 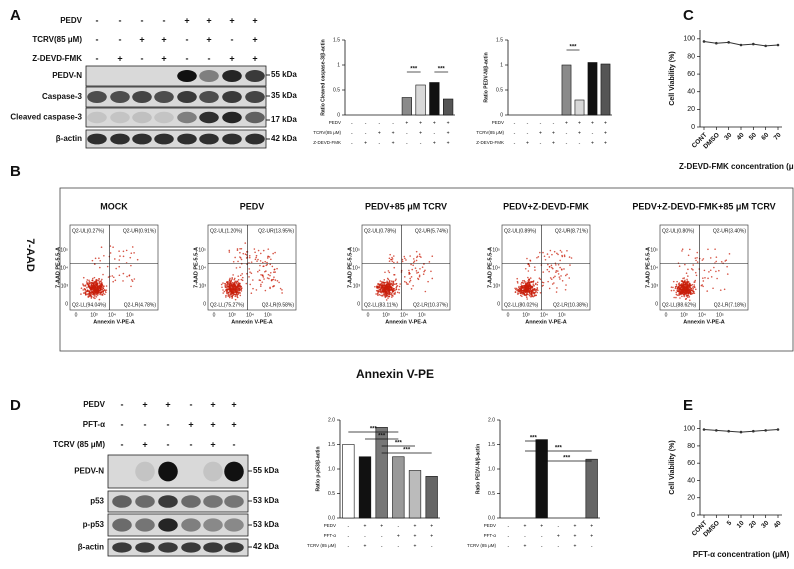 I want to click on flow-y-label: 7-AAD PE-5.5-A, so click(x=58, y=267).